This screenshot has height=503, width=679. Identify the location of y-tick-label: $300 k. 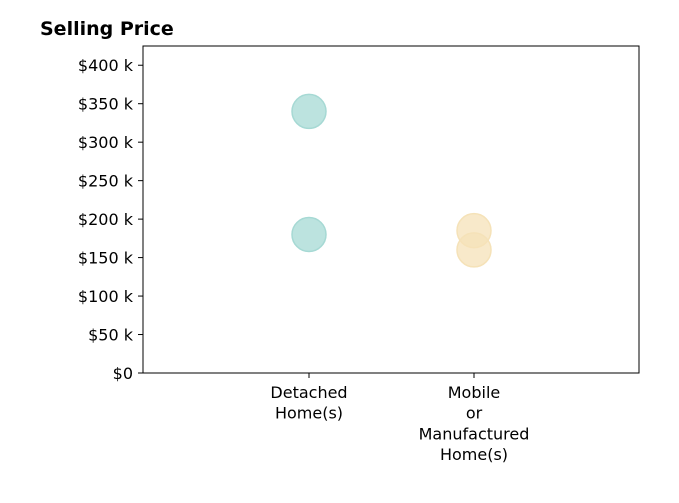
(106, 142).